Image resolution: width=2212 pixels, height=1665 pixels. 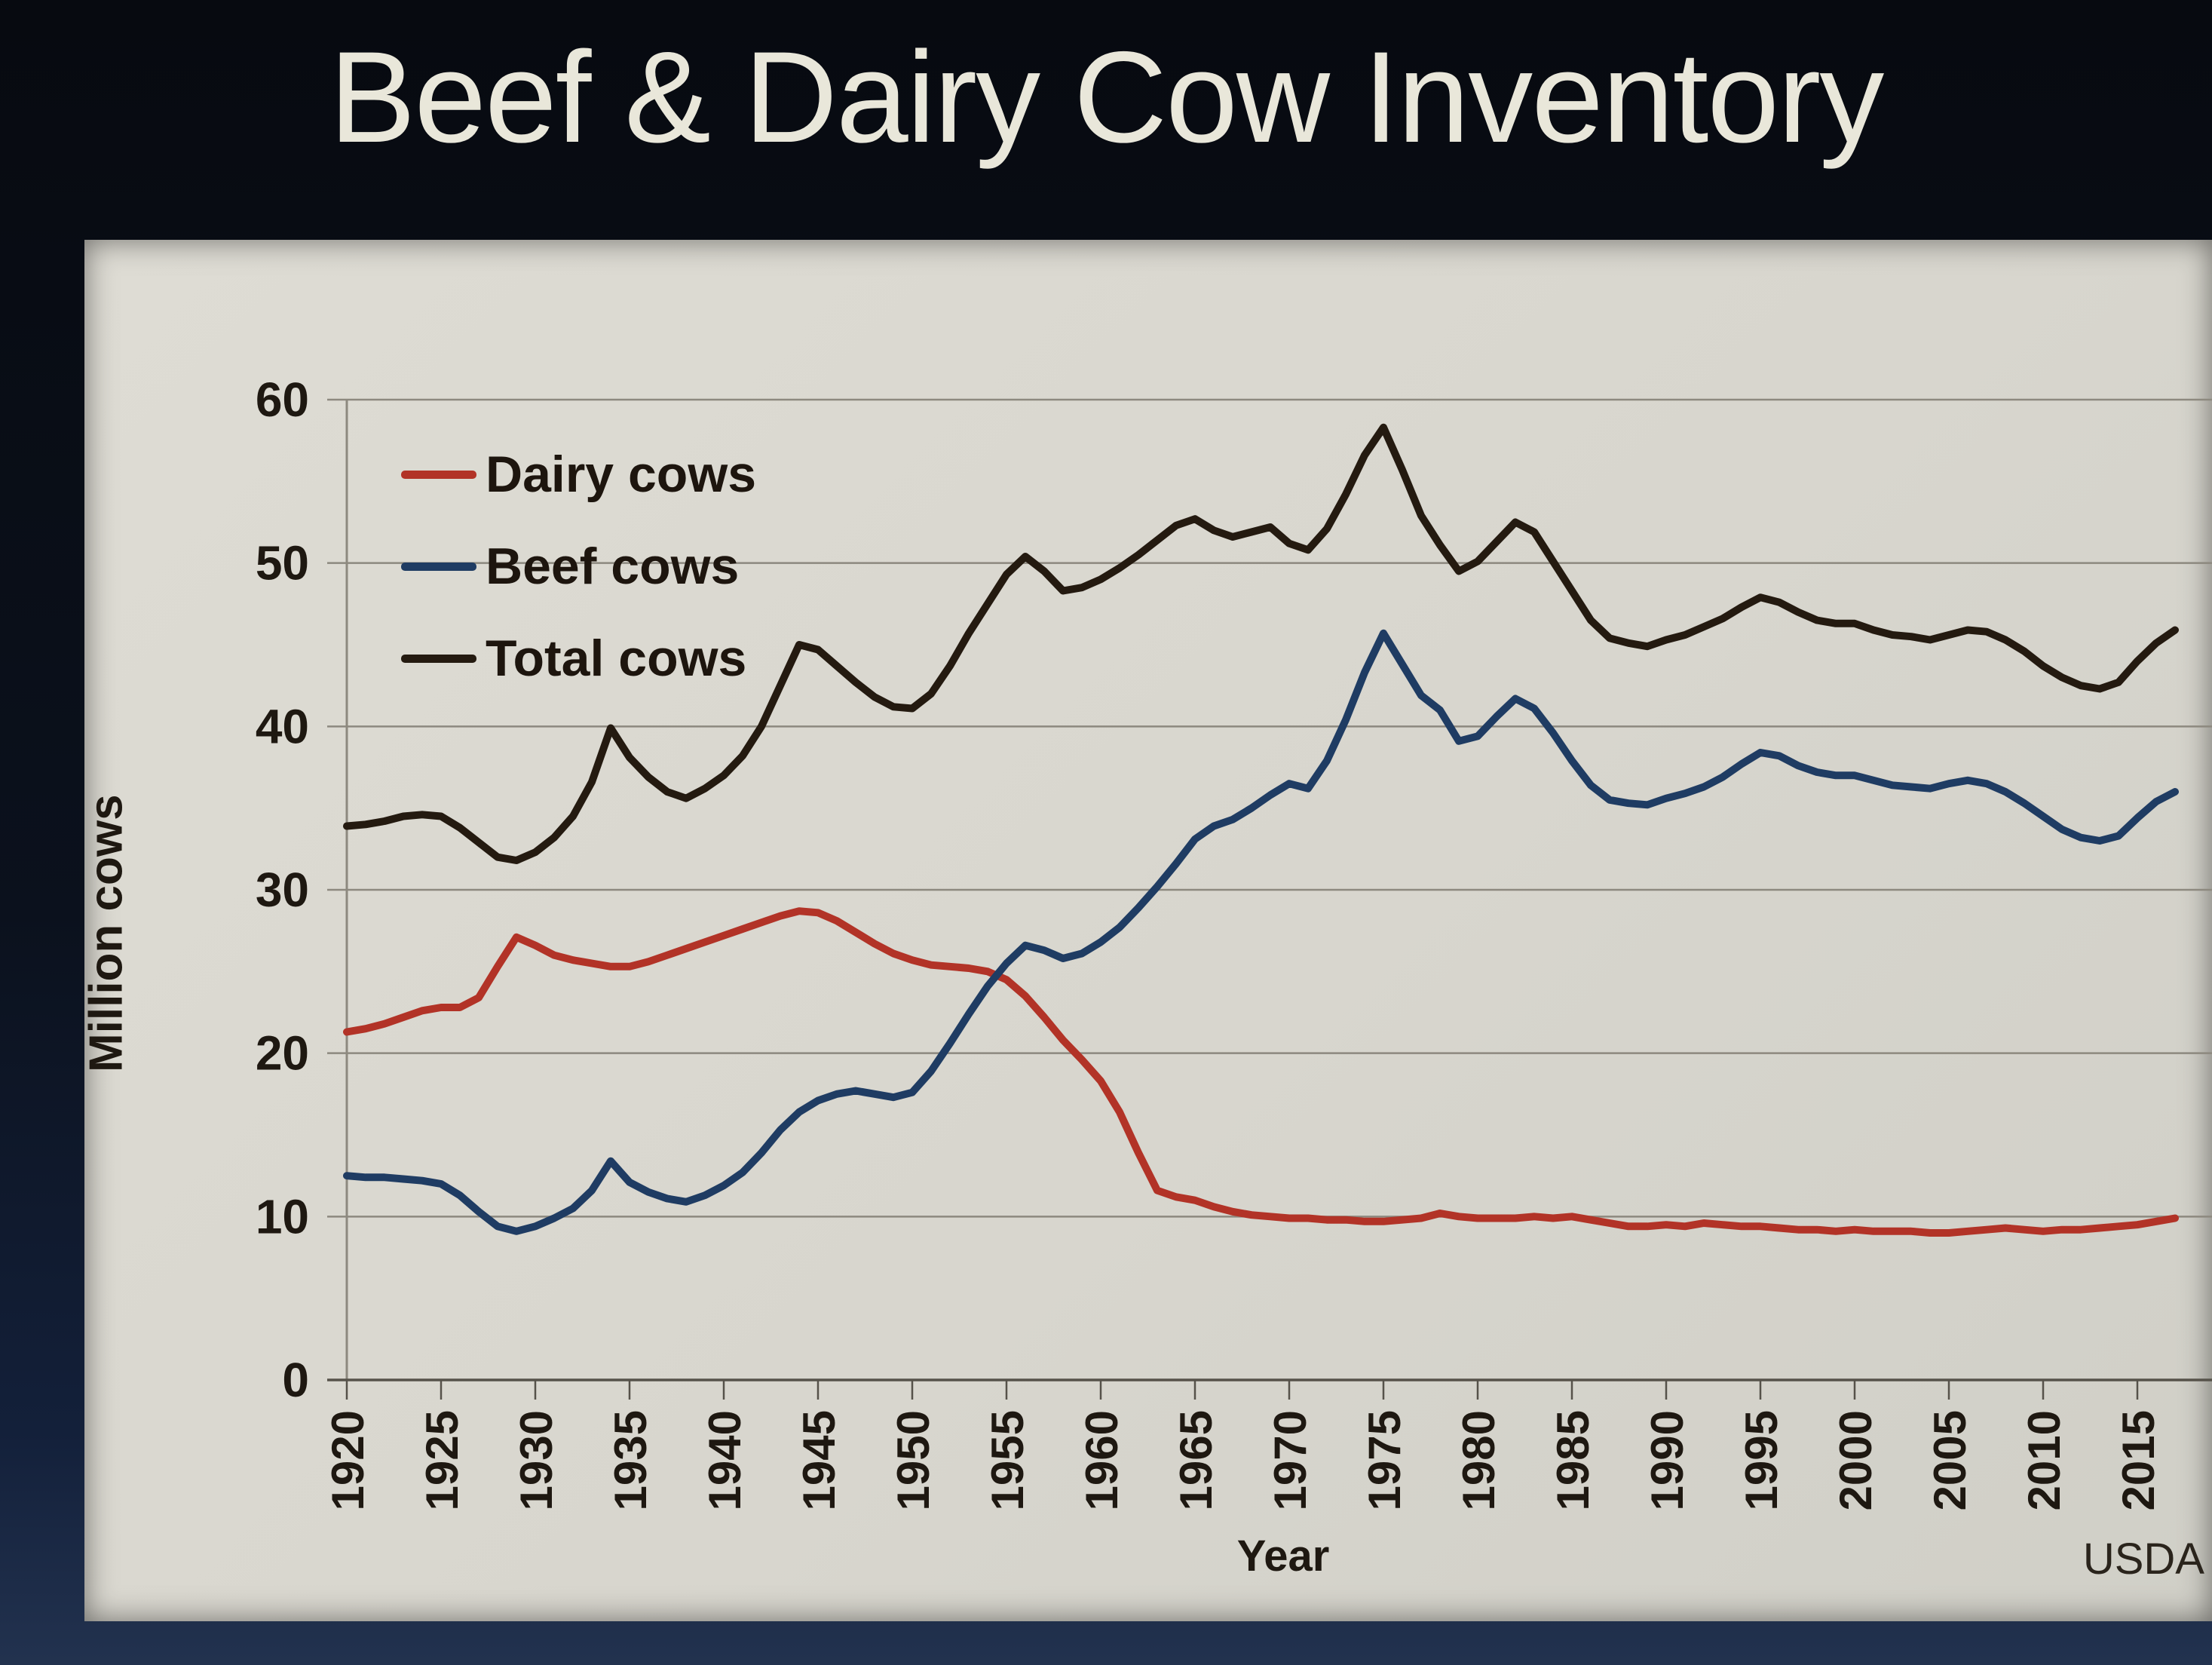 I want to click on x-tick-label-1955: 1955, so click(x=1007, y=1460).